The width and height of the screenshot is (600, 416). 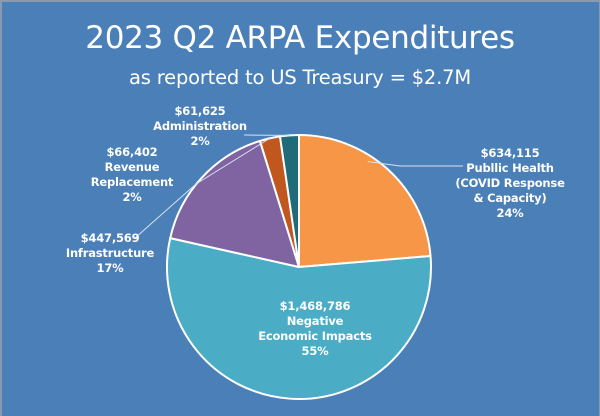 I want to click on leader-line-public-health, so click(x=415, y=164).